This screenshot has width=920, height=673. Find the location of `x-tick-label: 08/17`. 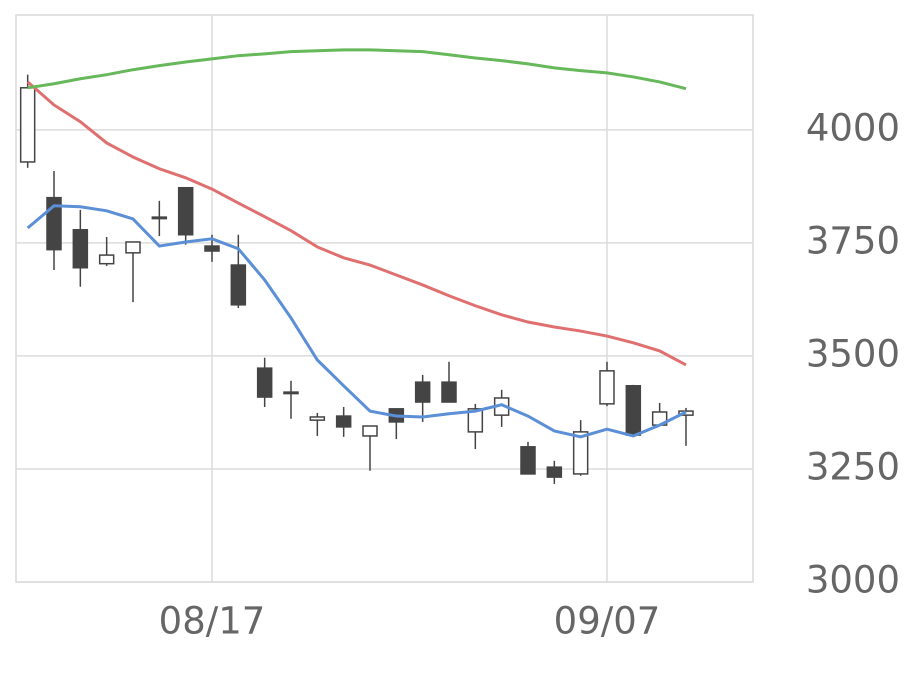

x-tick-label: 08/17 is located at coordinates (212, 621).